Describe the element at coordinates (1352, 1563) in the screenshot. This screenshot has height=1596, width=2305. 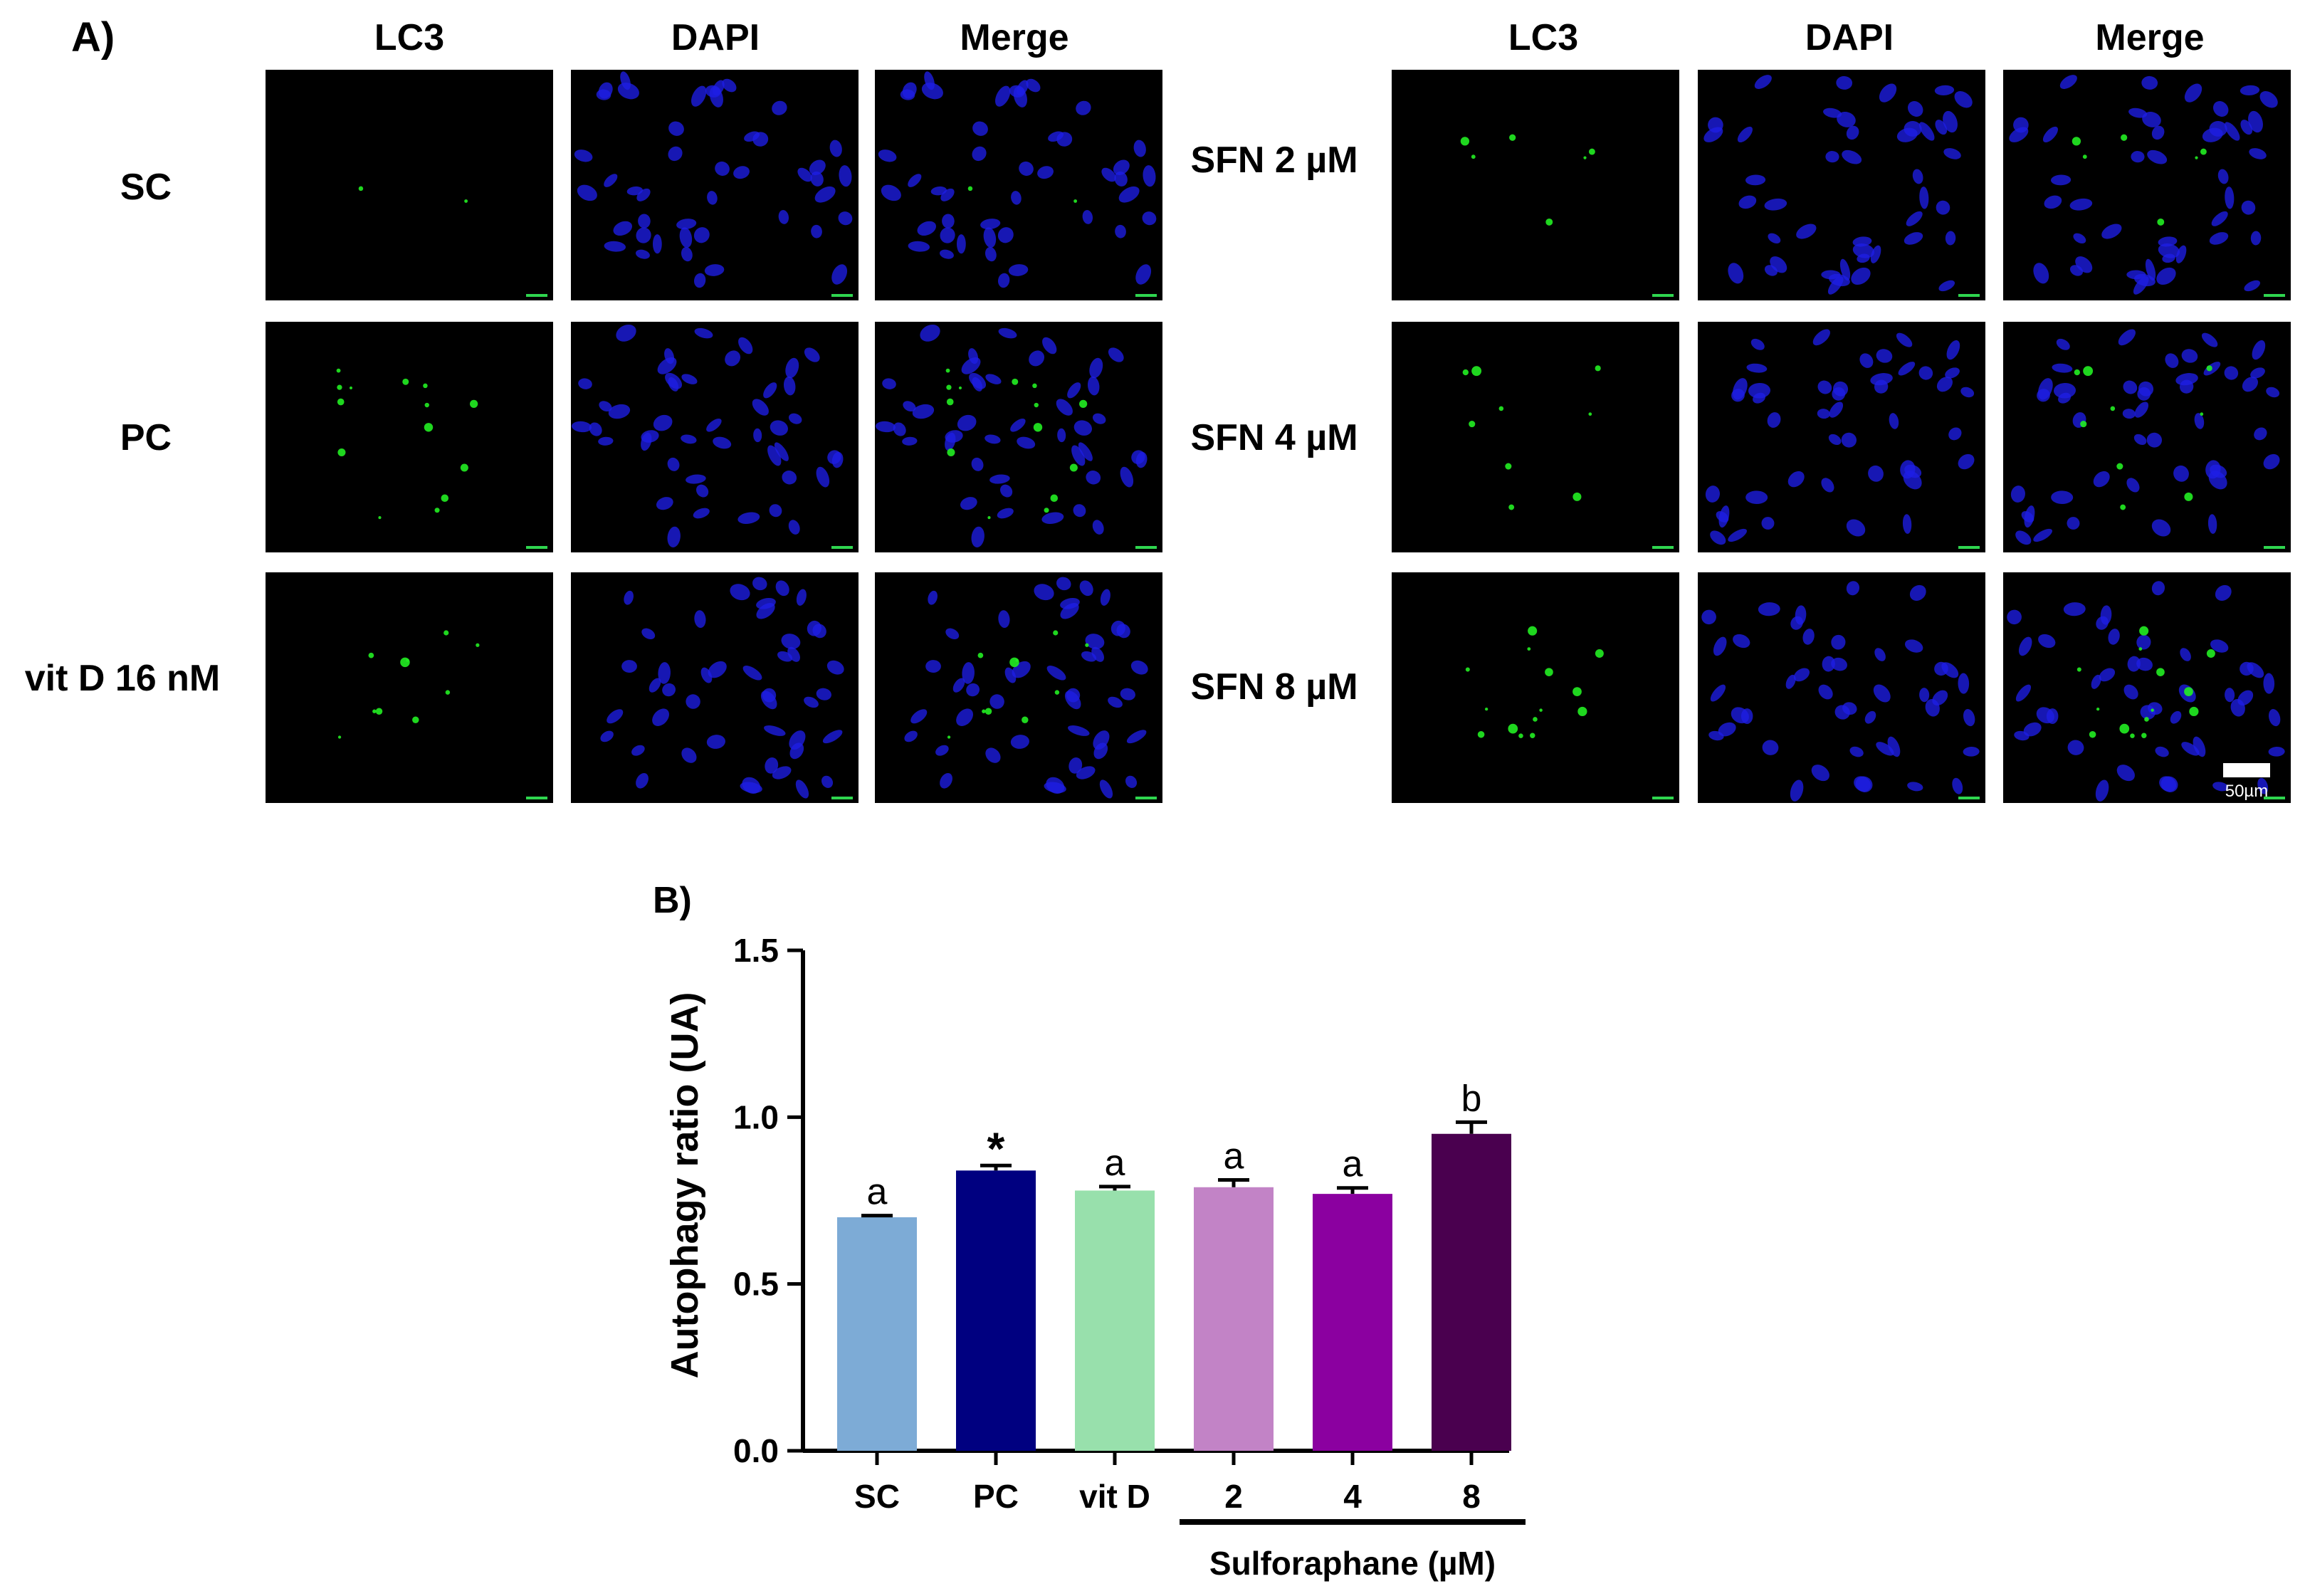
I see `group-bracket-label: Sulforaphane (µM)` at that location.